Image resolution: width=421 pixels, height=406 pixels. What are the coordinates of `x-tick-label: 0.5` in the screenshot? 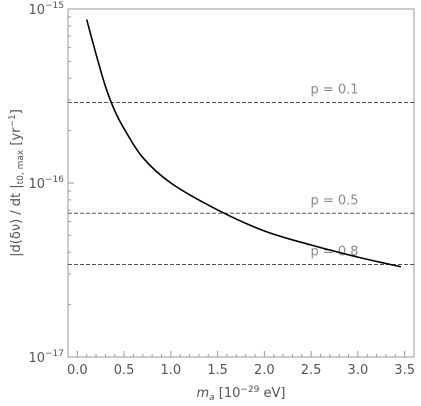 It's located at (124, 370).